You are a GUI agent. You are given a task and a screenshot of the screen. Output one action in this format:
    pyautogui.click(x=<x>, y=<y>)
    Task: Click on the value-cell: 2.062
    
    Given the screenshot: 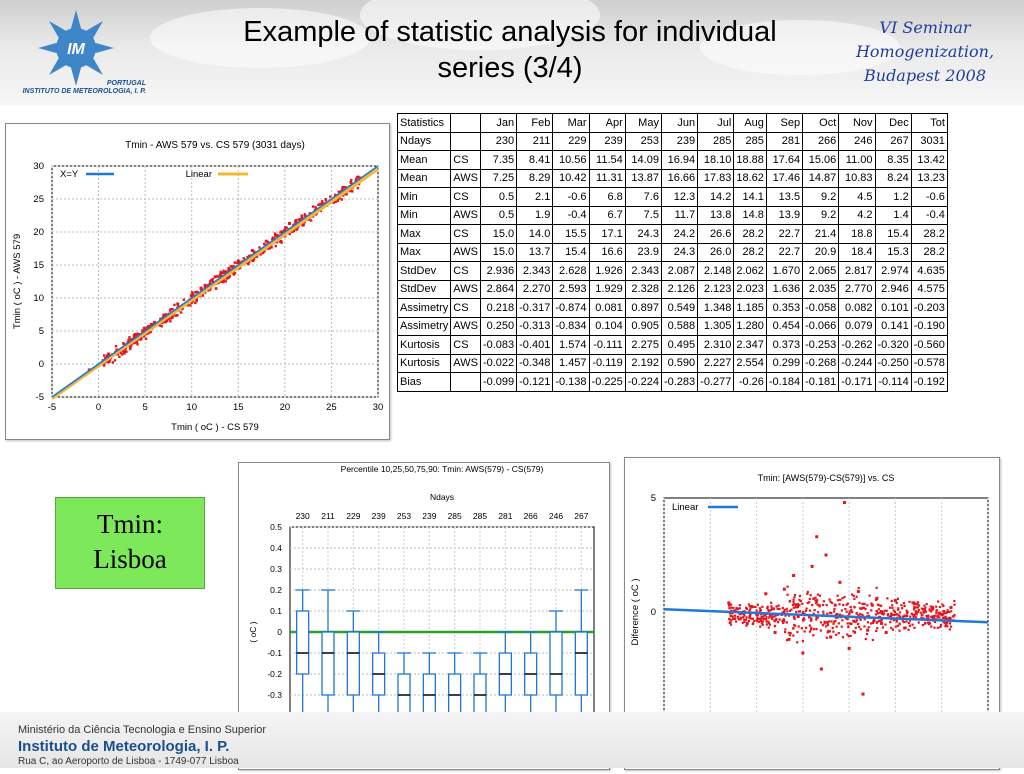 What is the action you would take?
    pyautogui.click(x=750, y=271)
    